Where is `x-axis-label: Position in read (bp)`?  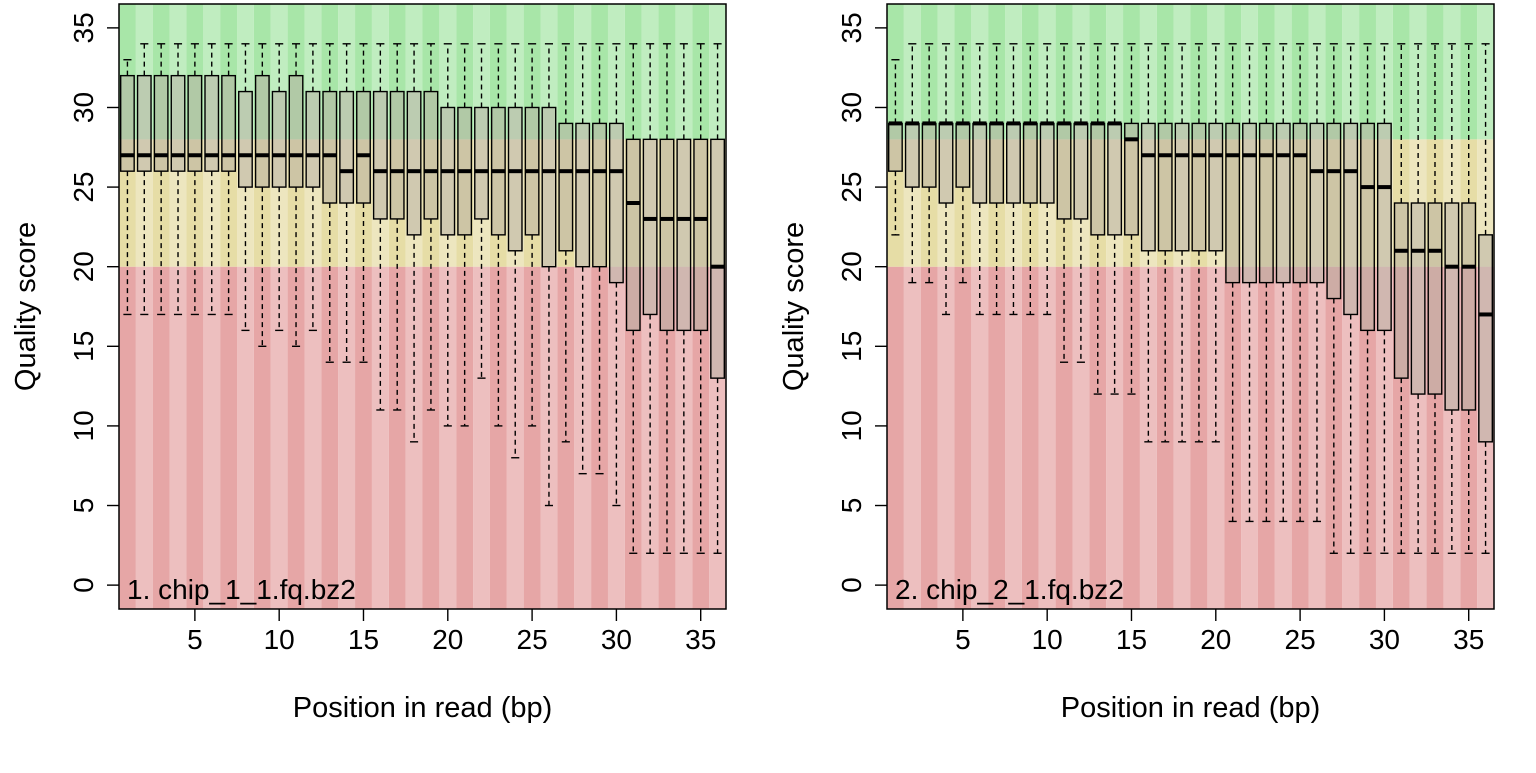 x-axis-label: Position in read (bp) is located at coordinates (423, 708).